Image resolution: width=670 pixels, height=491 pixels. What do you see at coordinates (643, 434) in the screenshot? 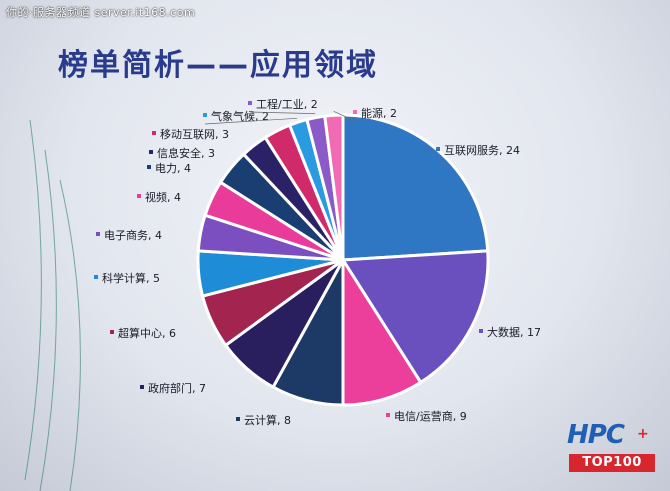
I see `logo-plus-icon: +` at bounding box center [643, 434].